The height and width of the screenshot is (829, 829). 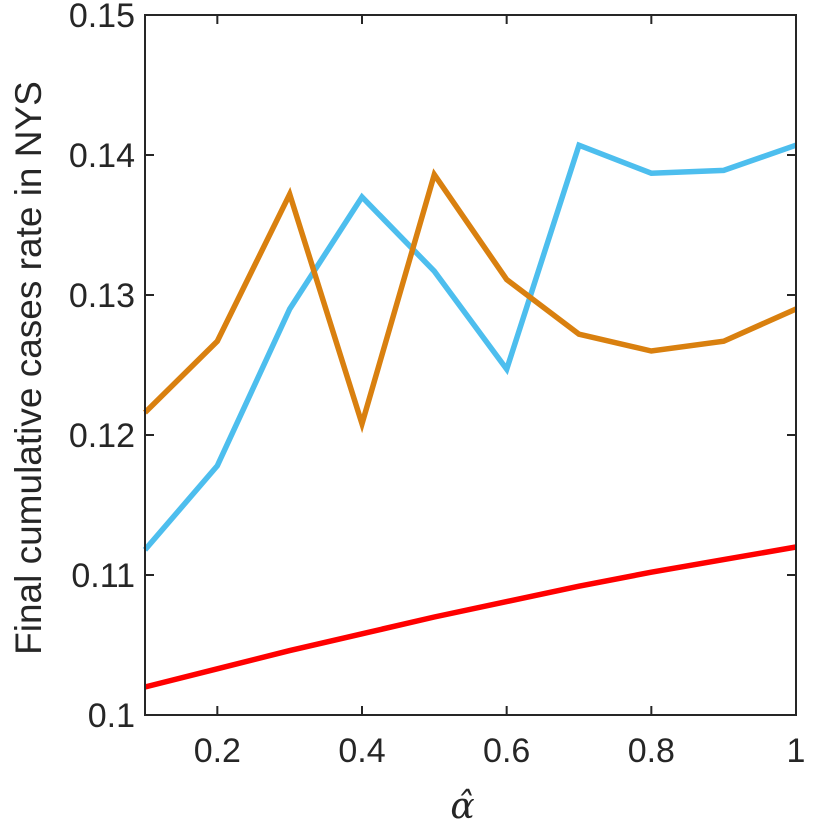 I want to click on x-tick-label: 0.8, so click(x=651, y=751).